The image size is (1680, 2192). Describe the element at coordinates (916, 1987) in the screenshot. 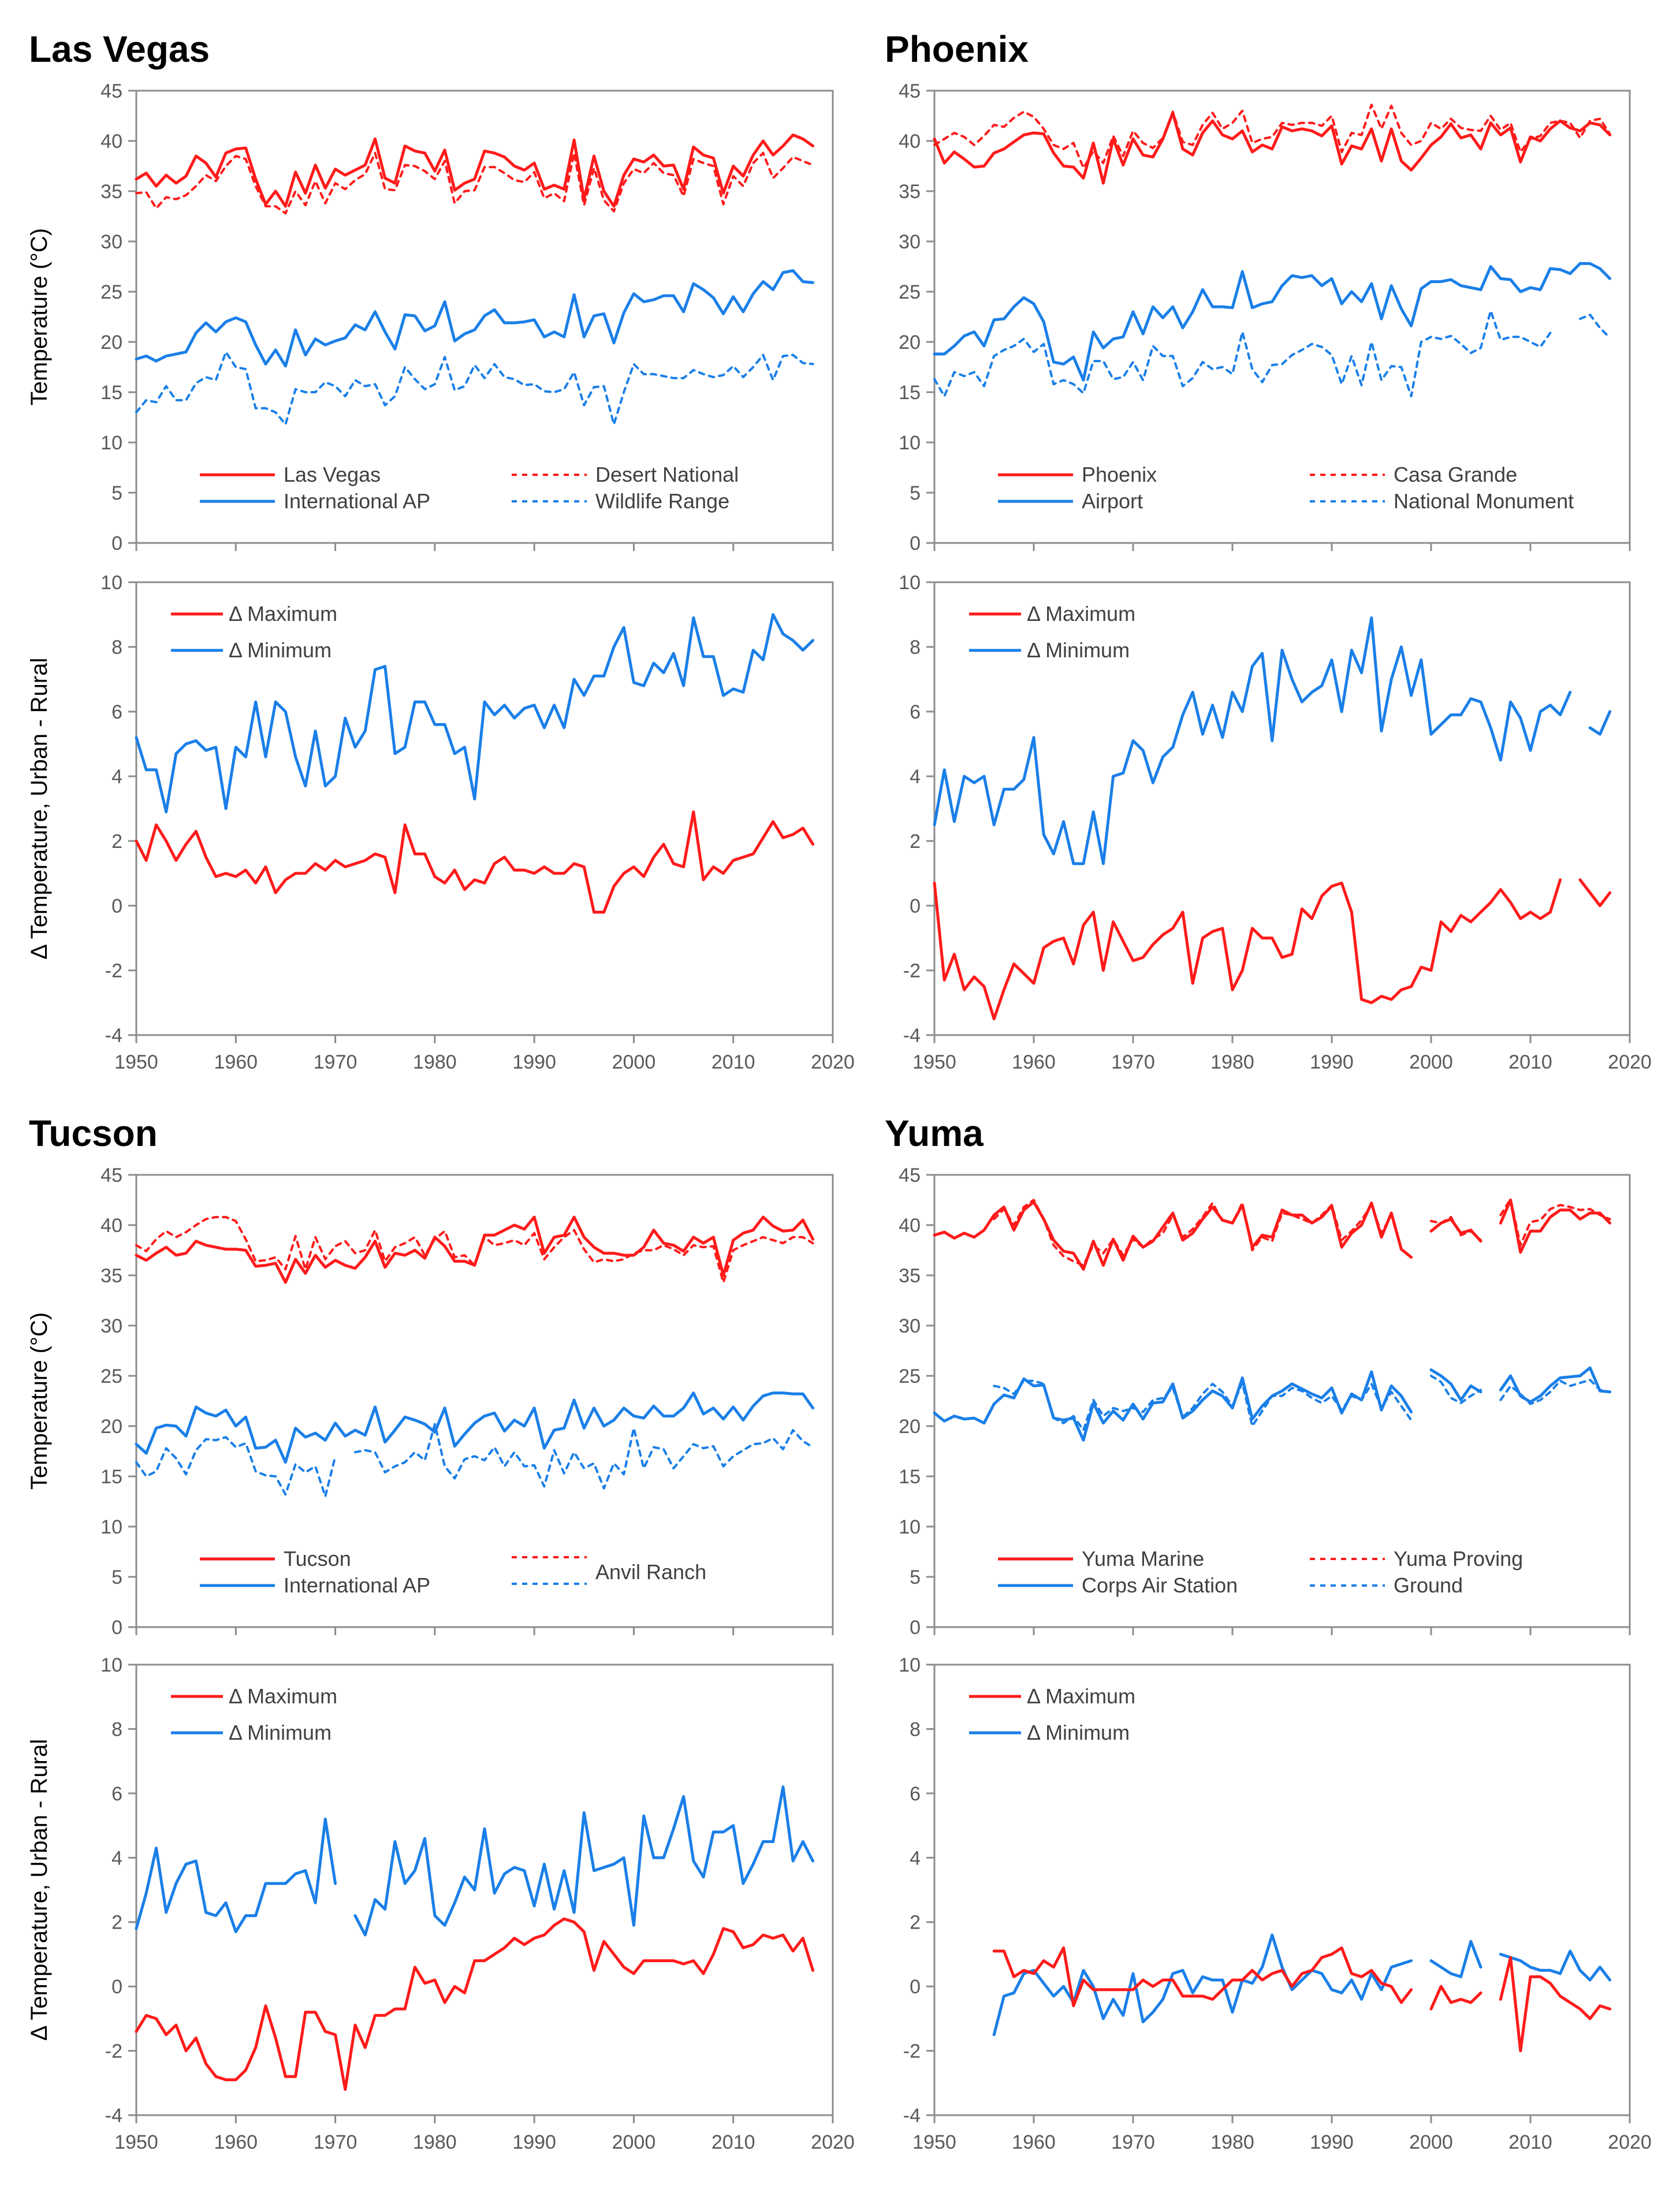

I see `y-tick-label: 0` at that location.